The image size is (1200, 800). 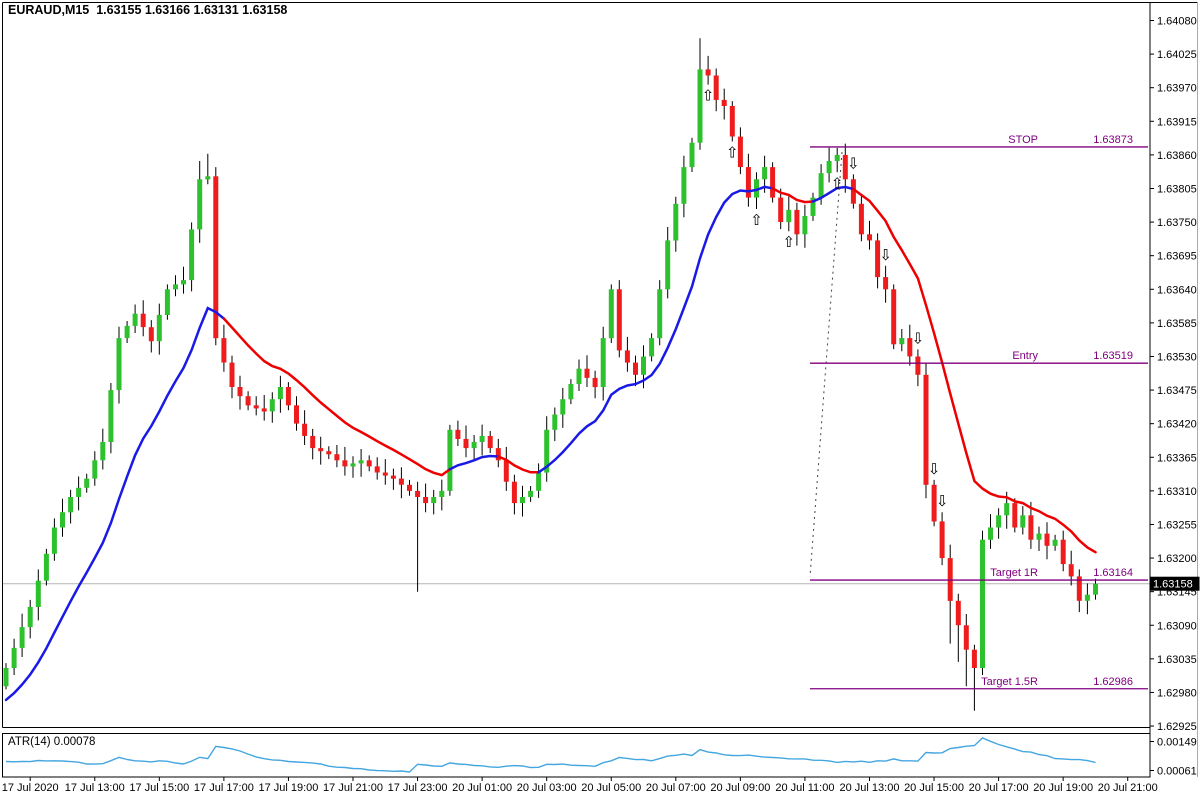 What do you see at coordinates (1113, 573) in the screenshot?
I see `trade-level-value-target-1r: 1.63164` at bounding box center [1113, 573].